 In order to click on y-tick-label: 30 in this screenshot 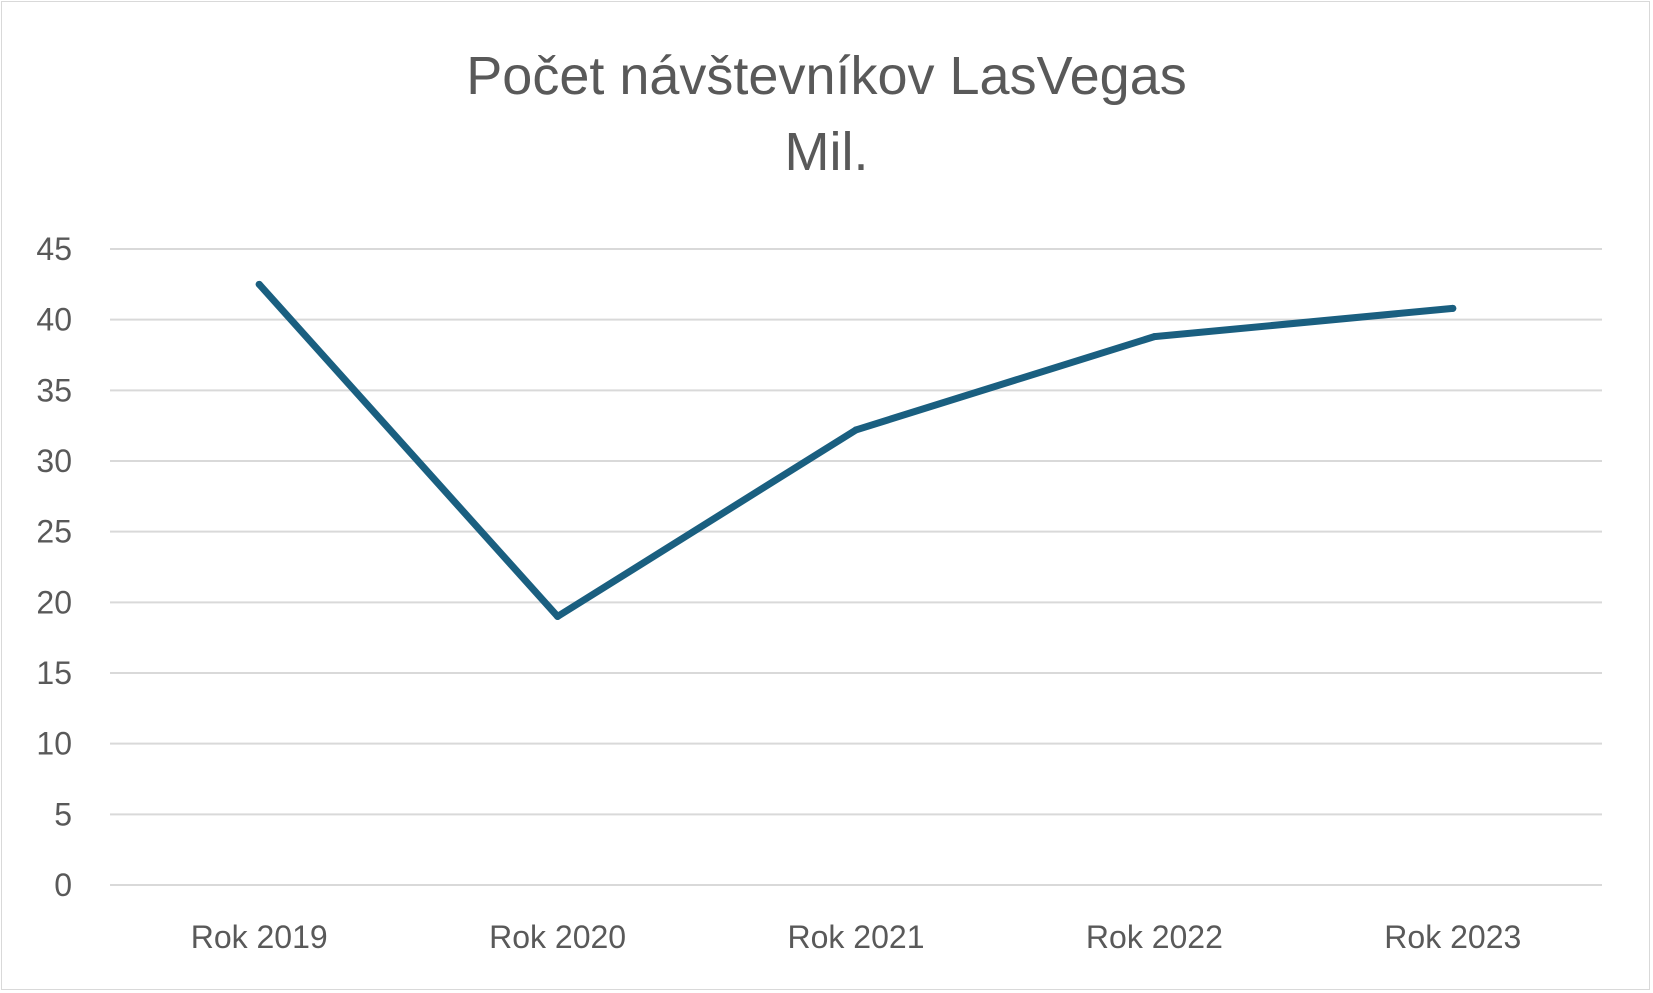, I will do `click(54, 461)`.